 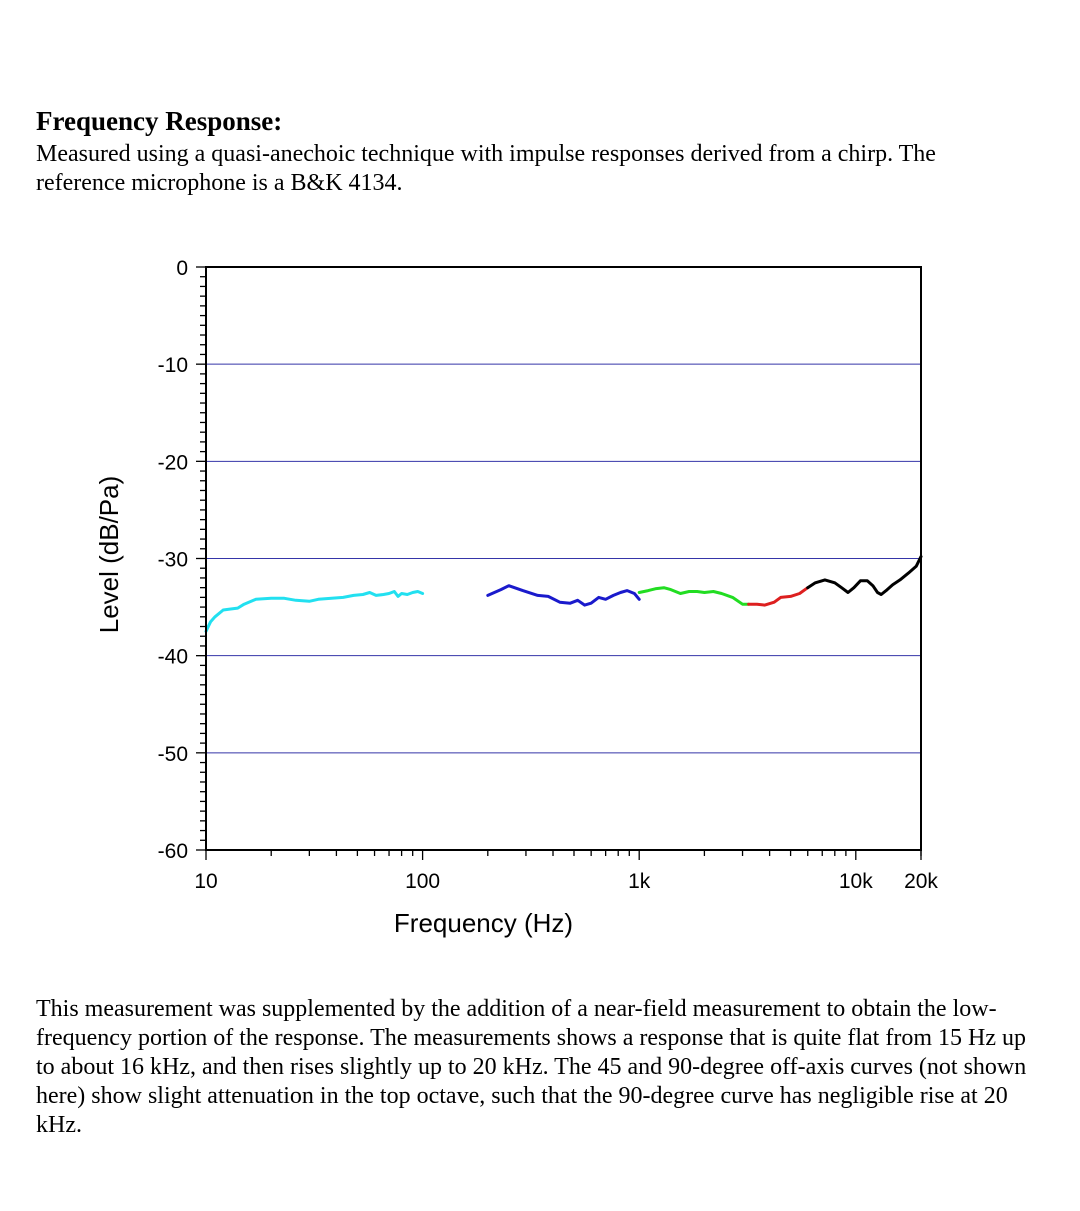 What do you see at coordinates (173, 462) in the screenshot?
I see `y-tick-label: -20` at bounding box center [173, 462].